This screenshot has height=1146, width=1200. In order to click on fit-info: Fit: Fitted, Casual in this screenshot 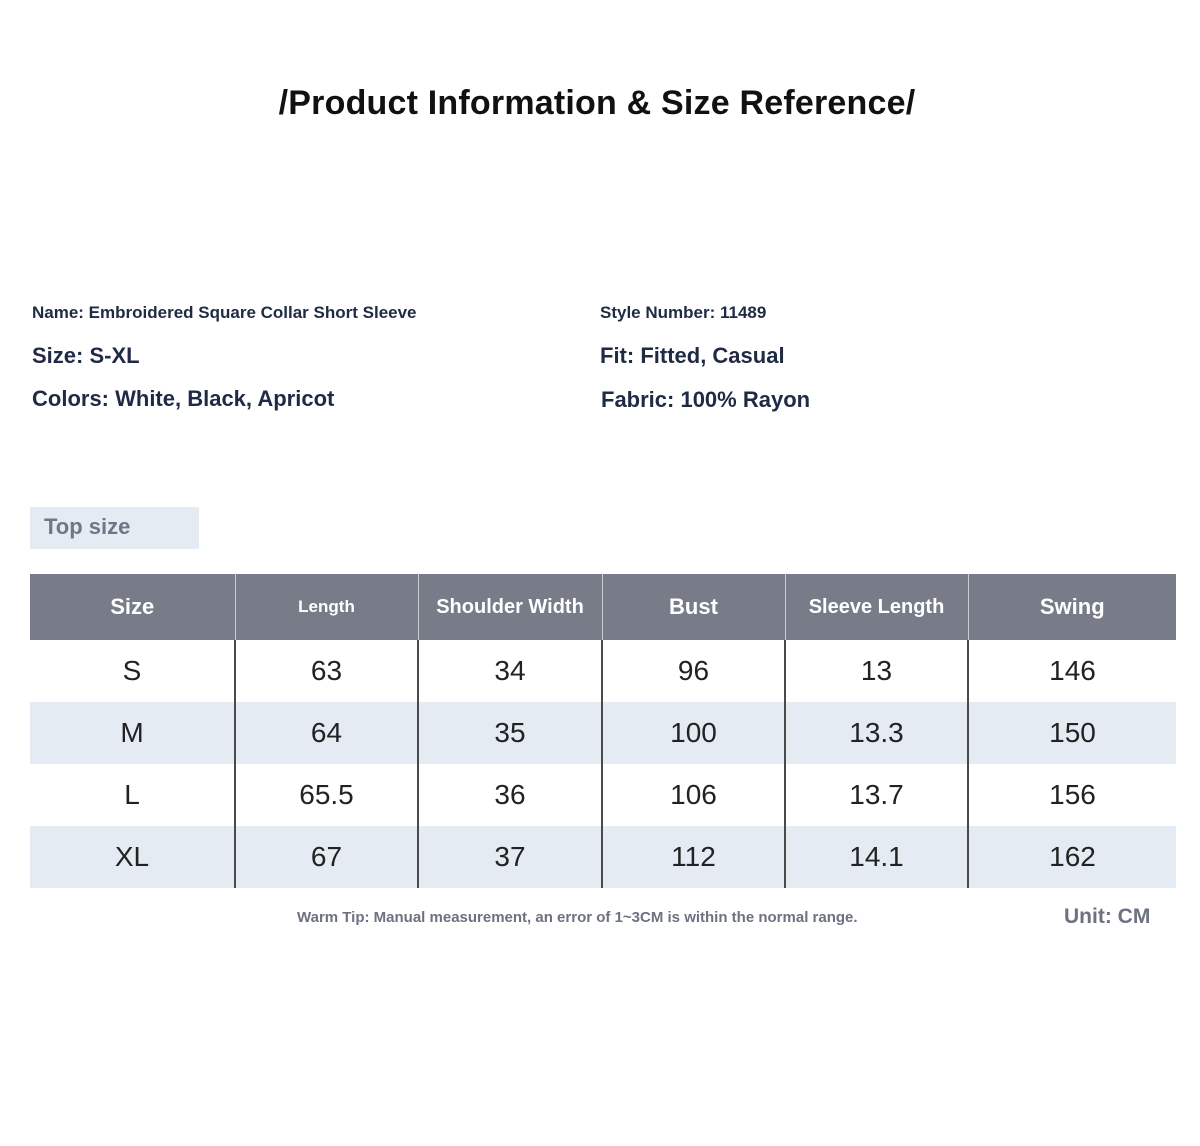, I will do `click(692, 355)`.